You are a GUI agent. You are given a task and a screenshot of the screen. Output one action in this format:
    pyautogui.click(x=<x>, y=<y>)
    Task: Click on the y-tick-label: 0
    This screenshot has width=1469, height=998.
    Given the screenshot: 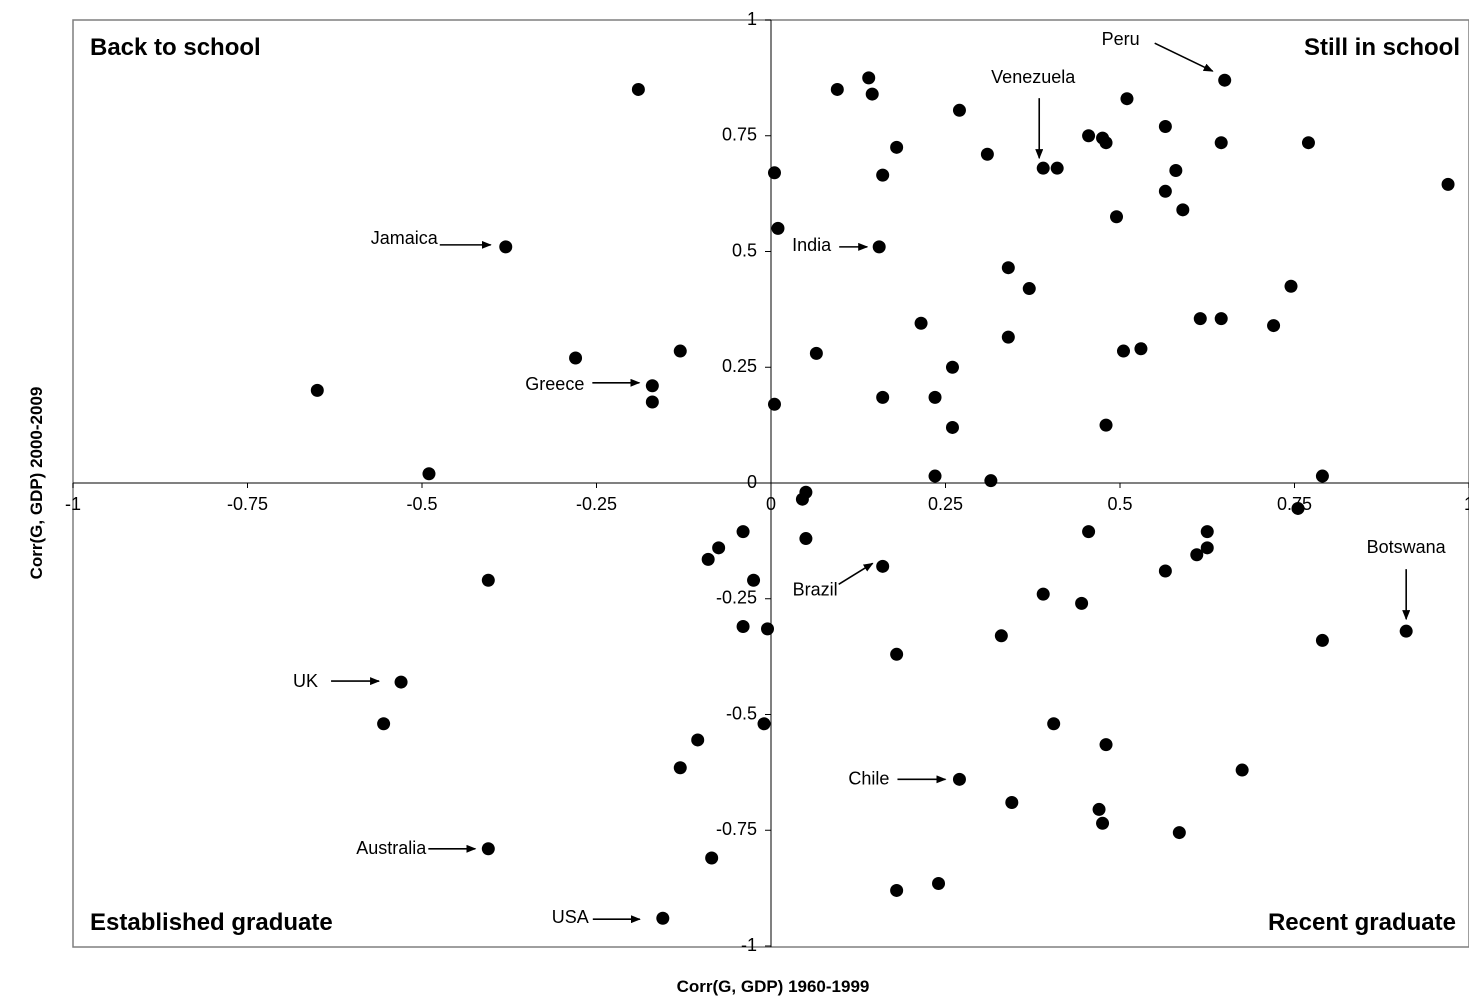 What is the action you would take?
    pyautogui.click(x=752, y=482)
    